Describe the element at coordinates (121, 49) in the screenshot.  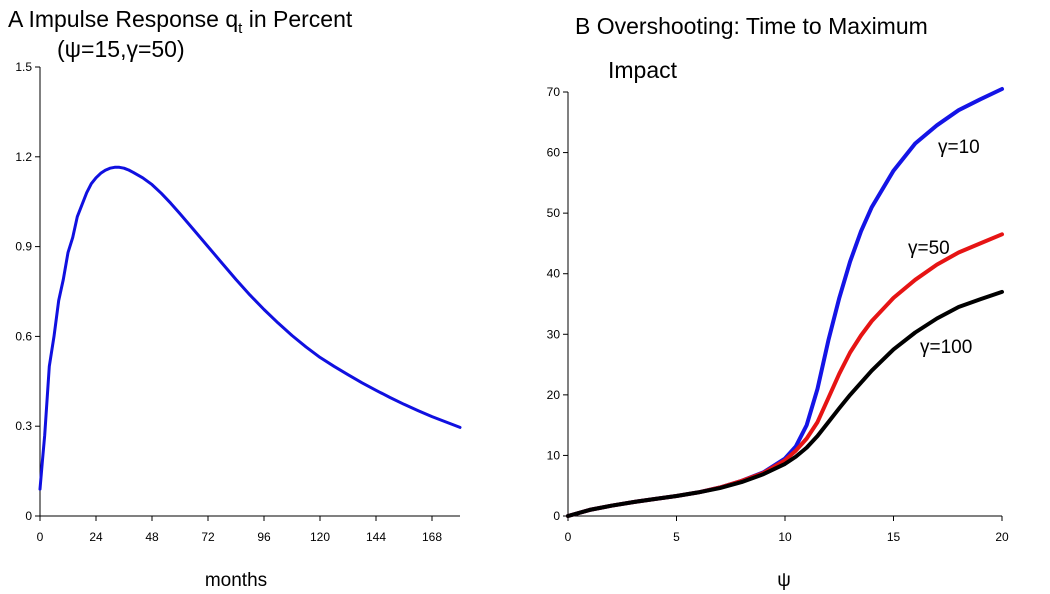
I see `panel-a-title-line2: (ψ=15,γ=50)` at that location.